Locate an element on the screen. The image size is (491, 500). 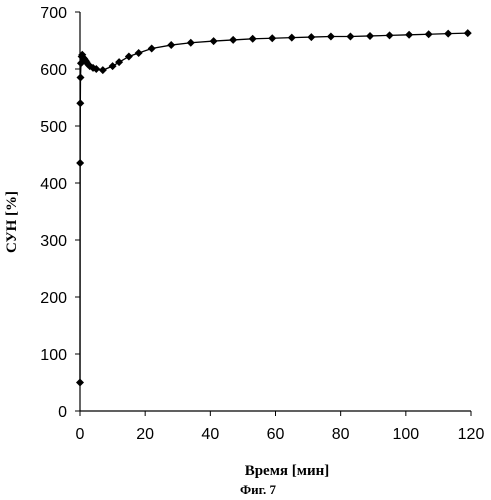
y-tick-label: 100 is located at coordinates (53, 355).